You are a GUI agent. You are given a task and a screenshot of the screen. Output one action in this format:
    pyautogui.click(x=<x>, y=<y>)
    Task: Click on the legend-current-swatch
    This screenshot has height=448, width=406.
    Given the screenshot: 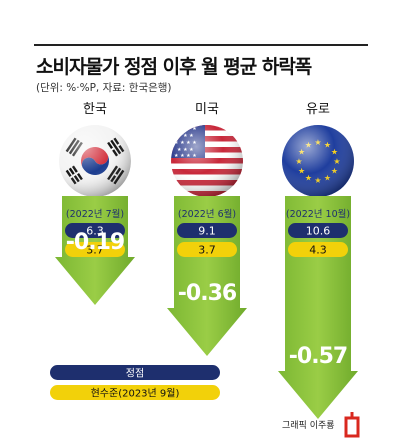 What is the action you would take?
    pyautogui.click(x=135, y=392)
    